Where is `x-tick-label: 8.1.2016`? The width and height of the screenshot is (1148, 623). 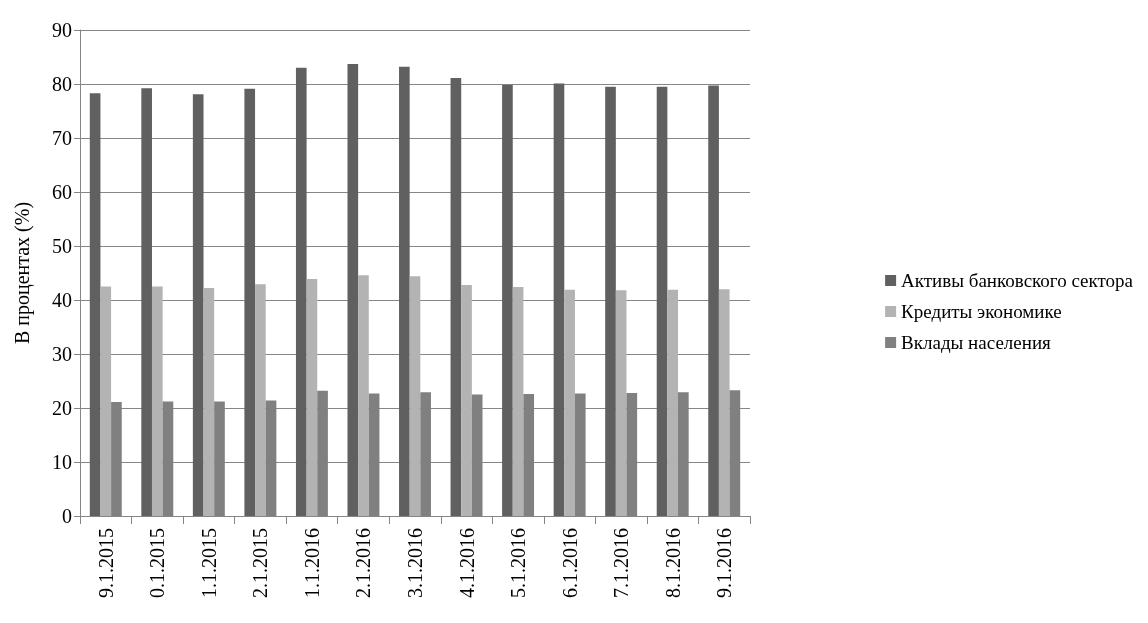
x-tick-label: 8.1.2016 is located at coordinates (672, 563).